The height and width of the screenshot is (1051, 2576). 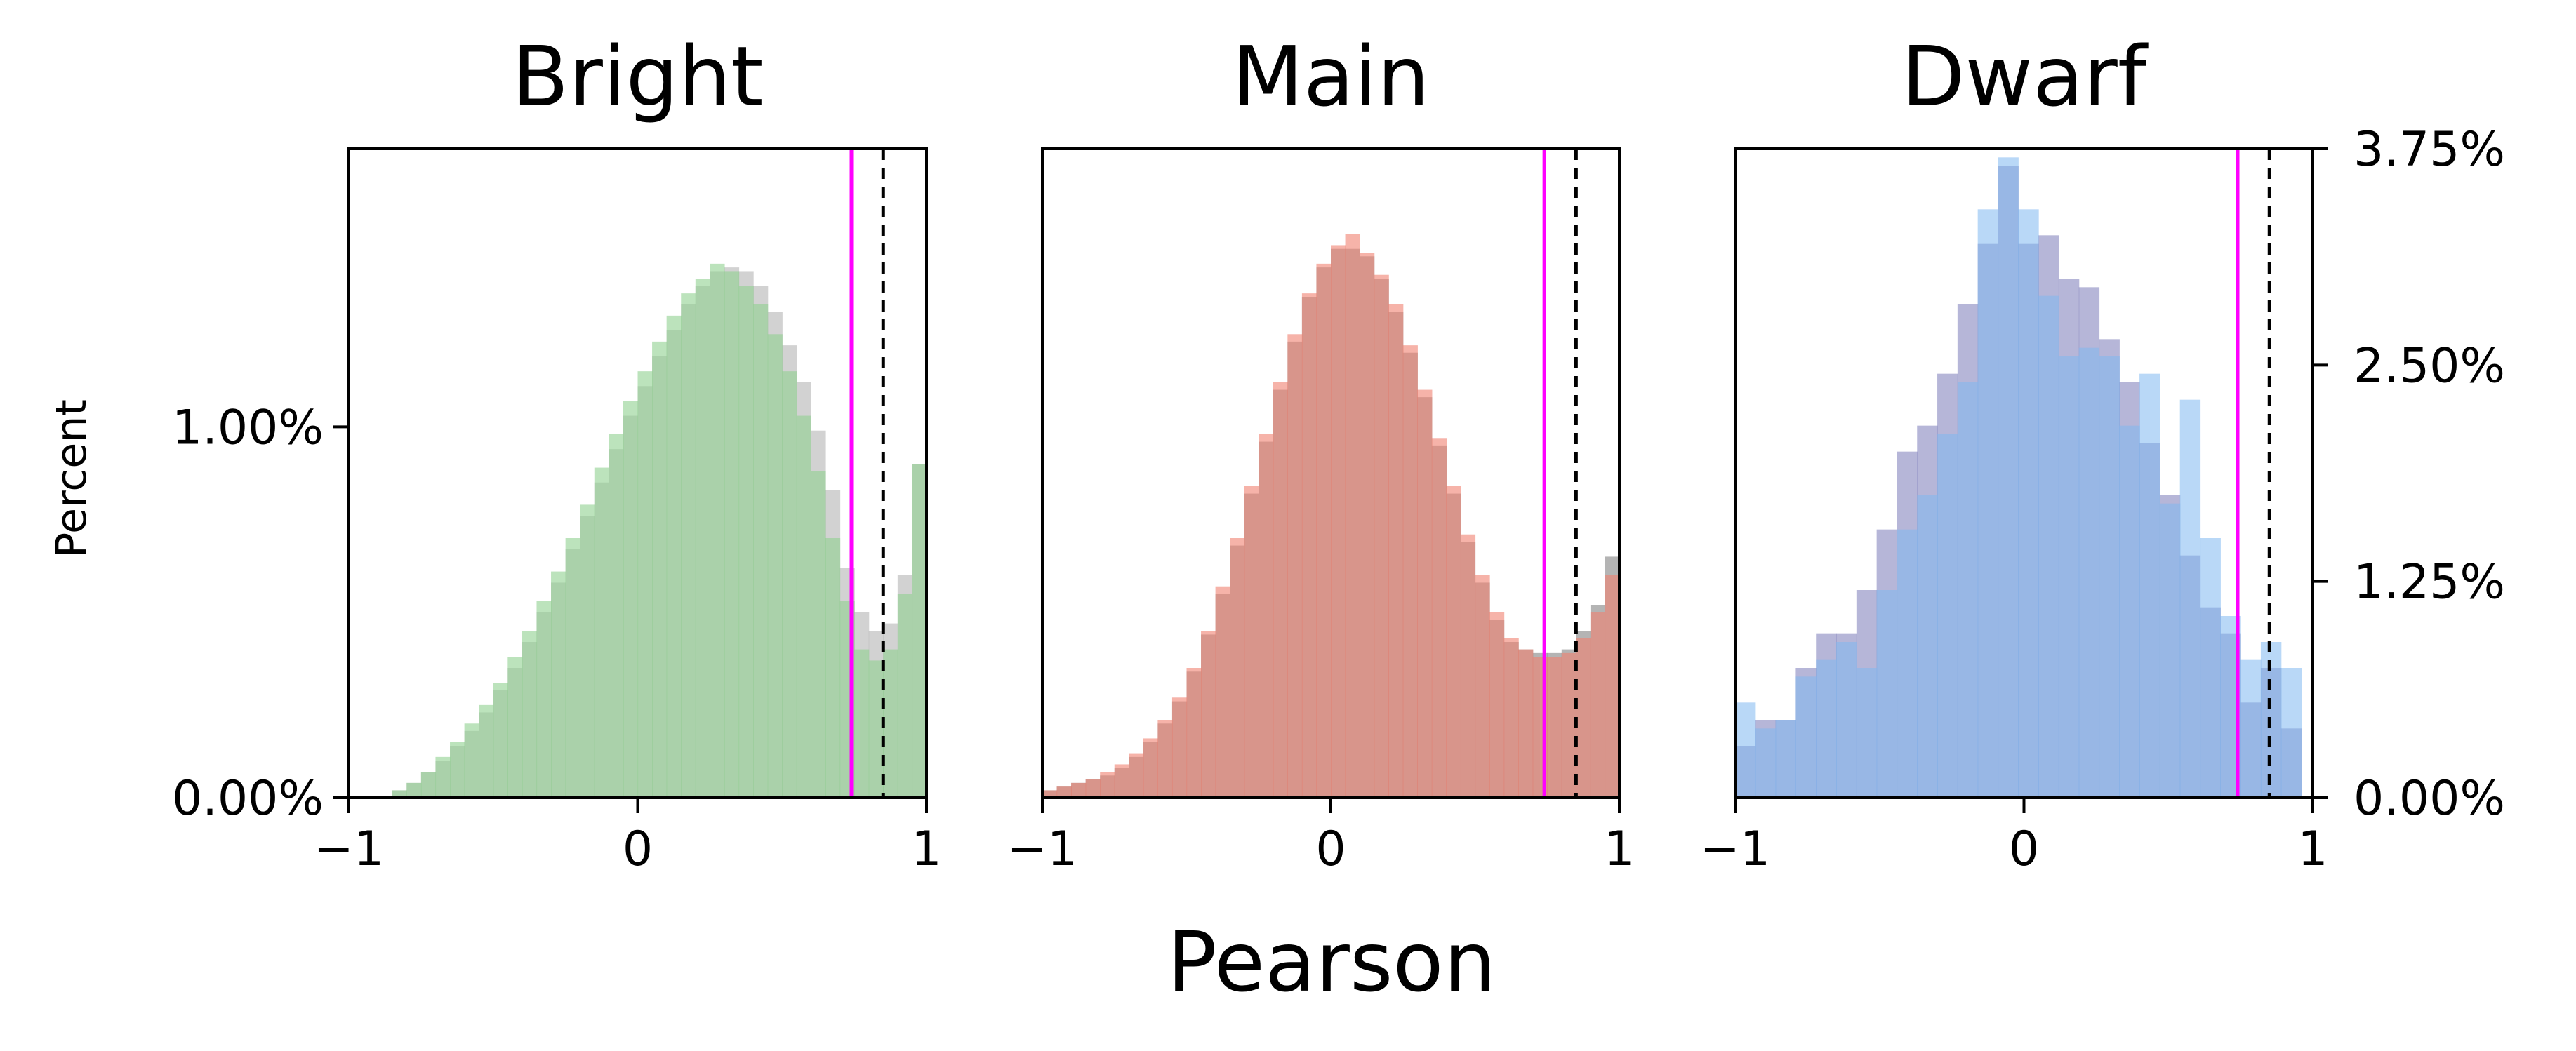 What do you see at coordinates (2429, 150) in the screenshot?
I see `y-tick-label: 3.75%` at bounding box center [2429, 150].